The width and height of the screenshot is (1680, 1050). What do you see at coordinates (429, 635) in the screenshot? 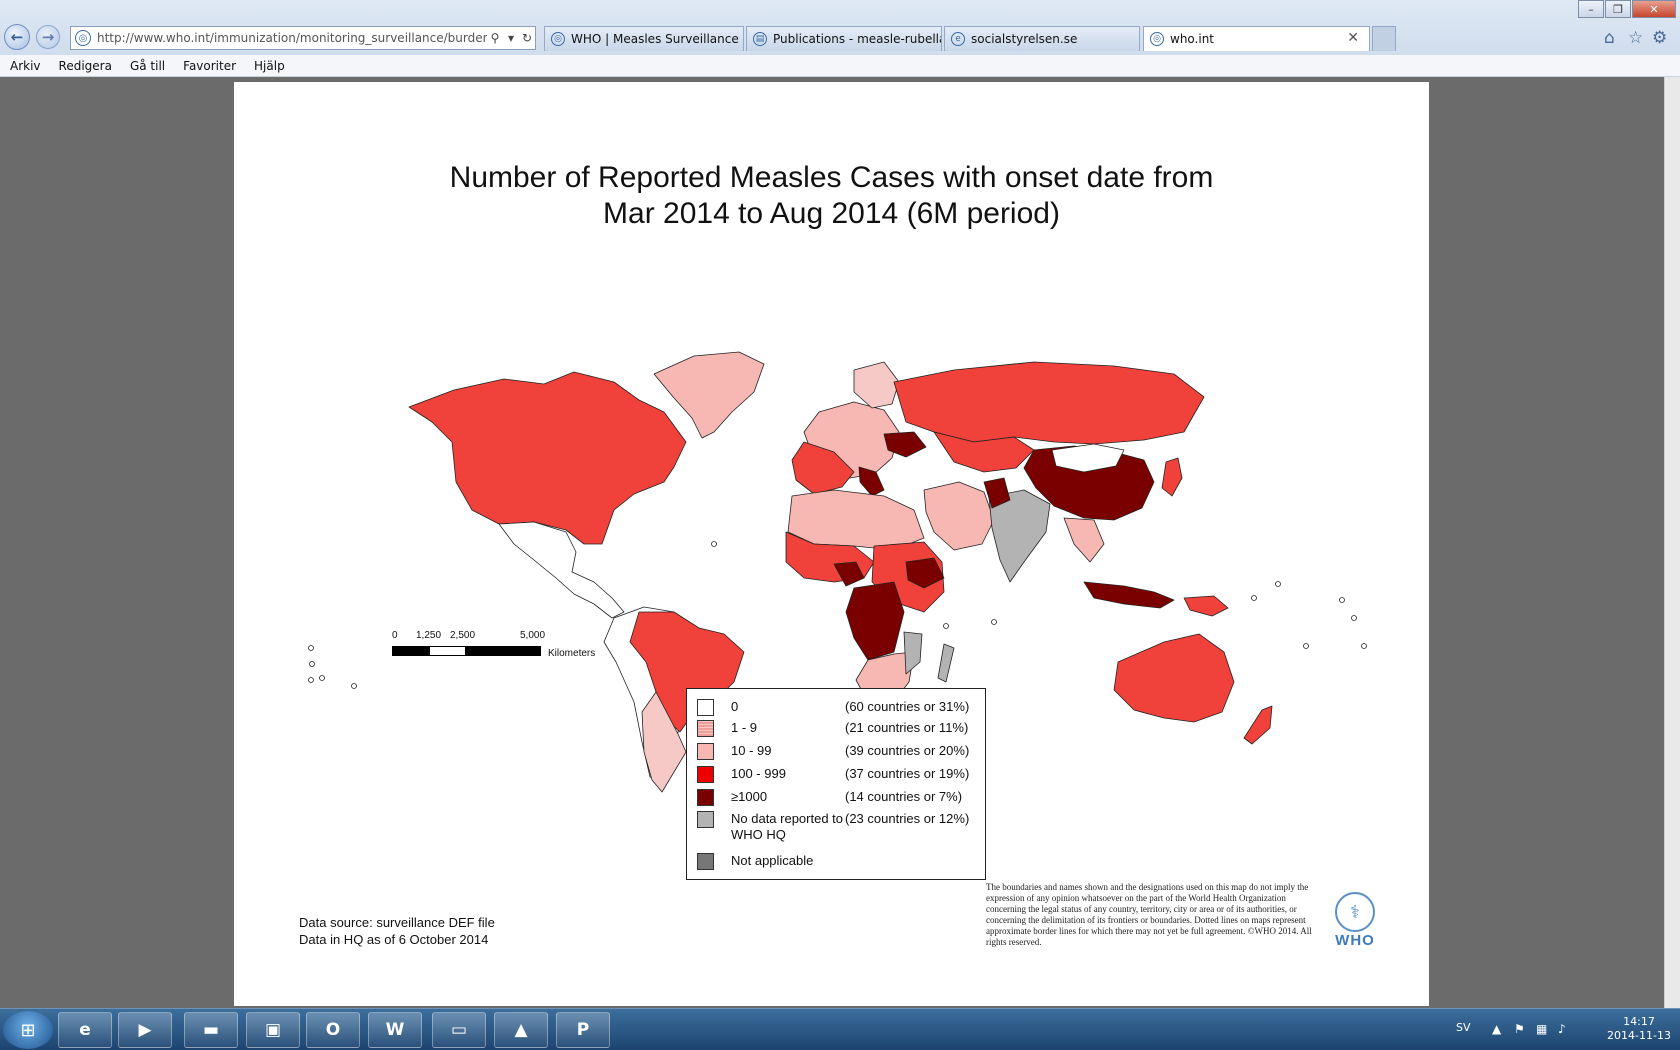
I see `scale-tick: 1,250` at bounding box center [429, 635].